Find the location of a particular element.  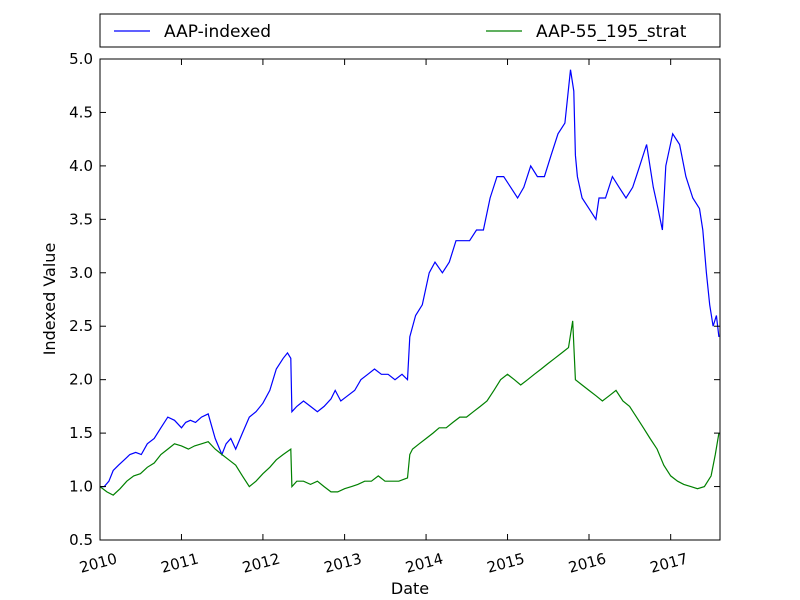

y-tick-label: 4.5 is located at coordinates (81, 112).